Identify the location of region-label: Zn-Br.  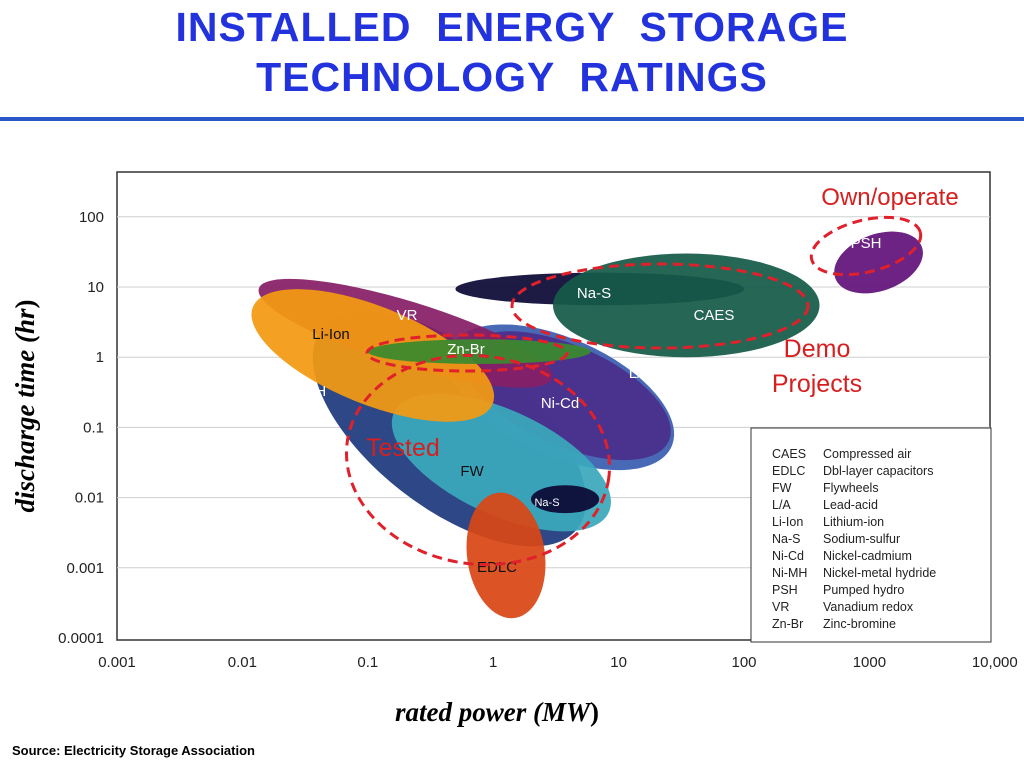
(466, 349).